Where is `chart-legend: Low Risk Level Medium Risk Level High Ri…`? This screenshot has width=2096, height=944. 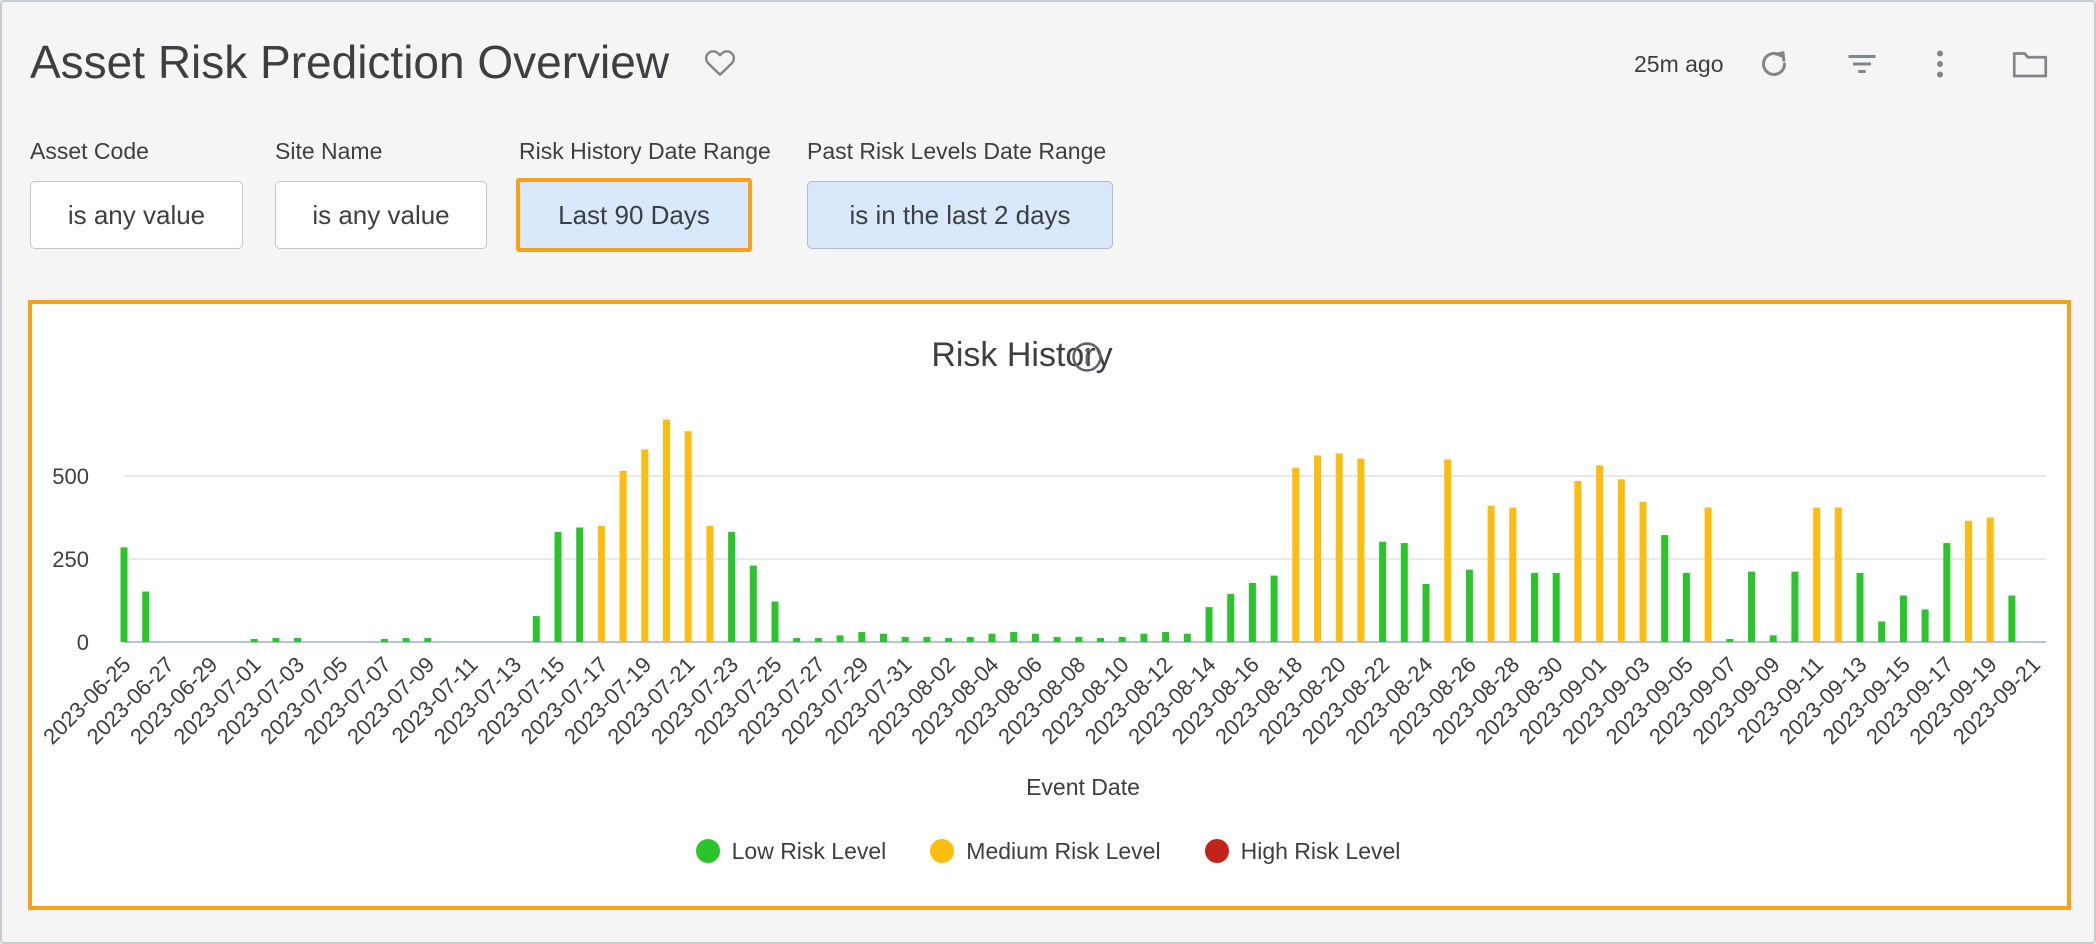
chart-legend: Low Risk Level Medium Risk Level High Ri… is located at coordinates (1048, 851).